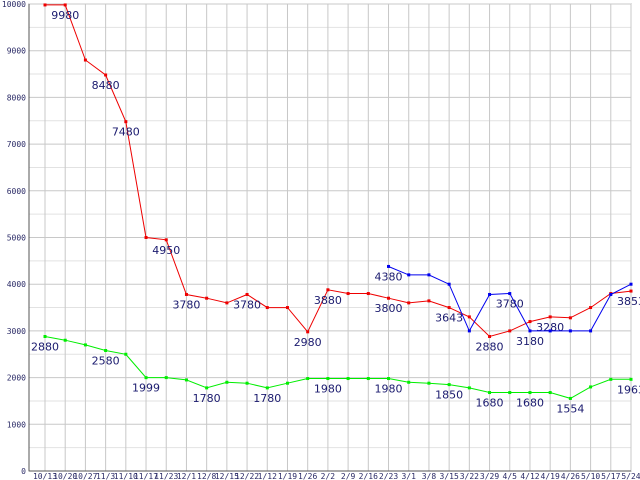 This screenshot has width=640, height=480. What do you see at coordinates (146, 388) in the screenshot?
I see `data-label: 1999` at bounding box center [146, 388].